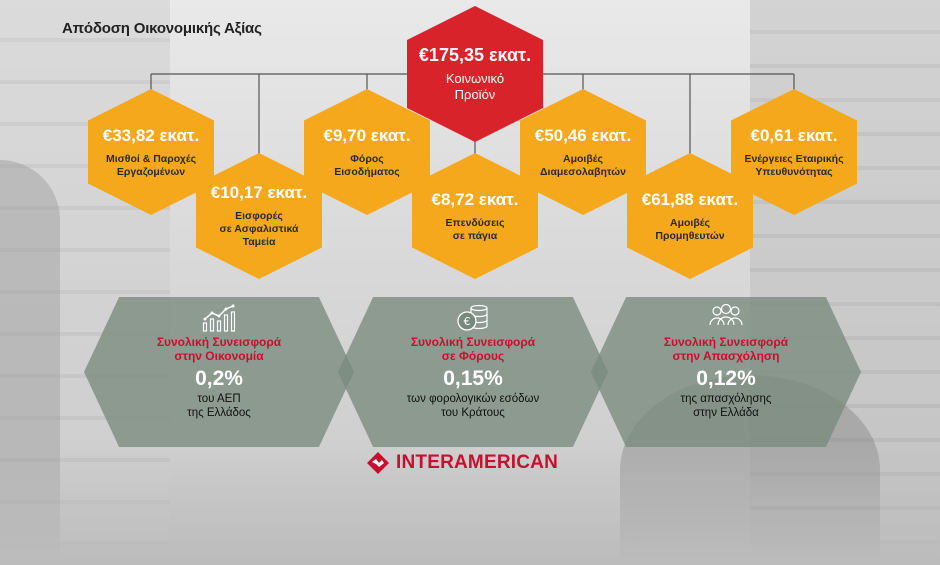  Describe the element at coordinates (475, 78) in the screenshot. I see `center-label-line1: Κοινωνικό` at that location.